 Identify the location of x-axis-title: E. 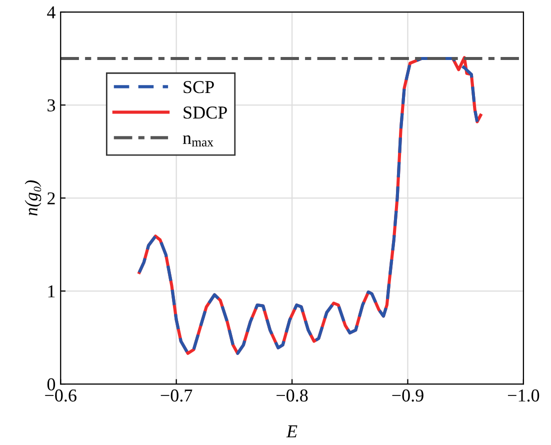
(292, 431).